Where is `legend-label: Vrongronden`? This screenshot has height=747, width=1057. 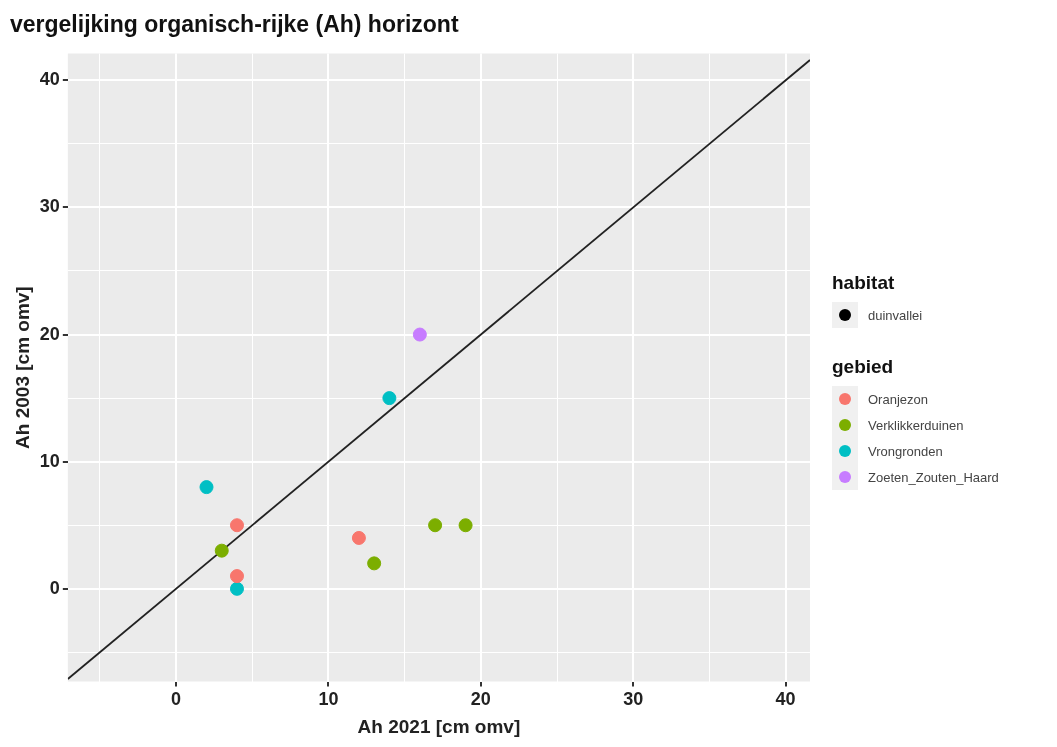
legend-label: Vrongronden is located at coordinates (905, 451).